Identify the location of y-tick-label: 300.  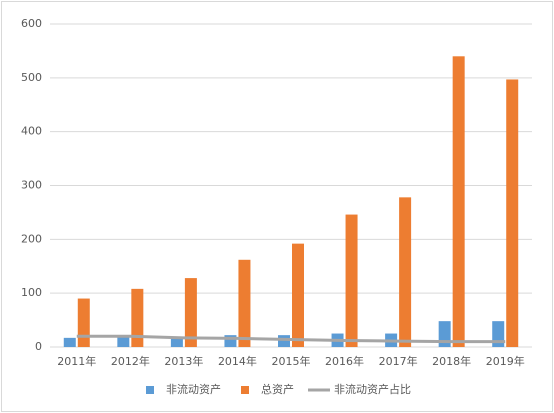
(31, 185).